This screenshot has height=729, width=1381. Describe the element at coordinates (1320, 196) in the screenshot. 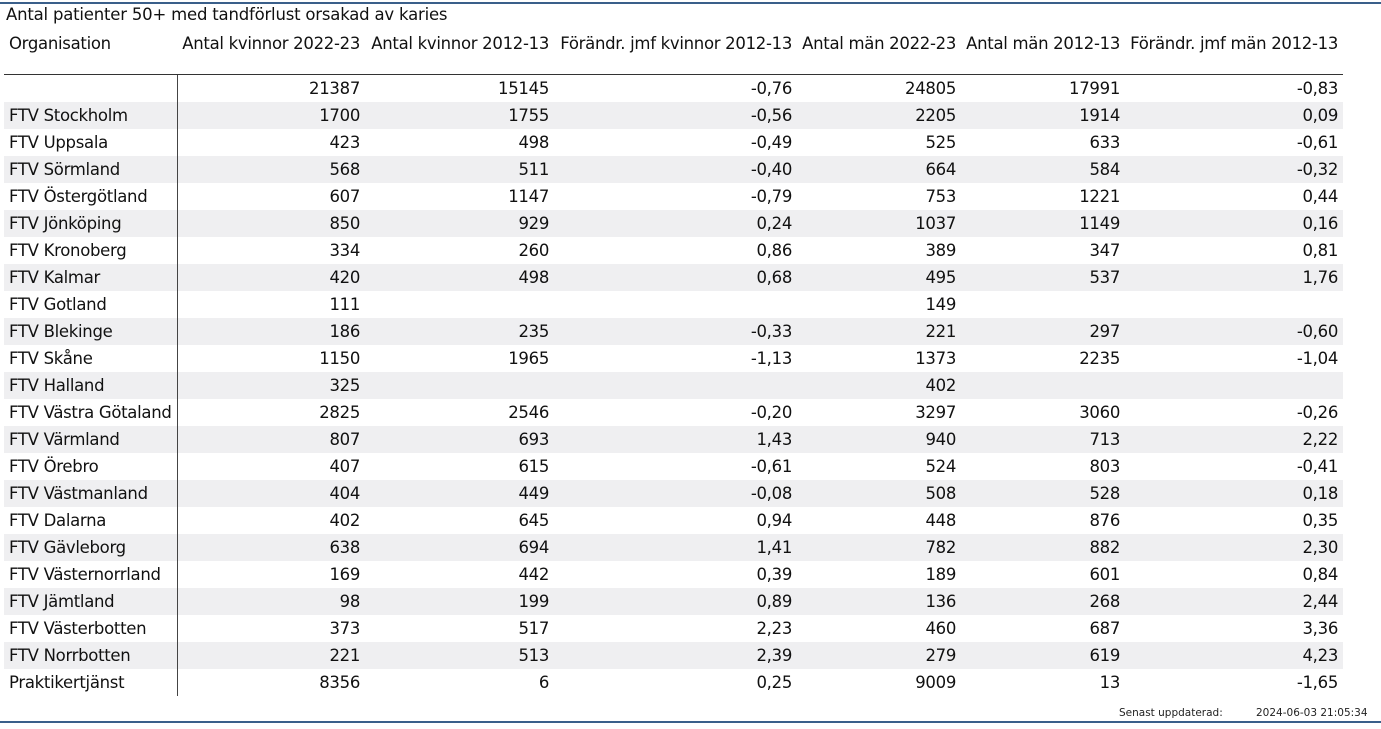

I see `cell-men-change: 0,44` at that location.